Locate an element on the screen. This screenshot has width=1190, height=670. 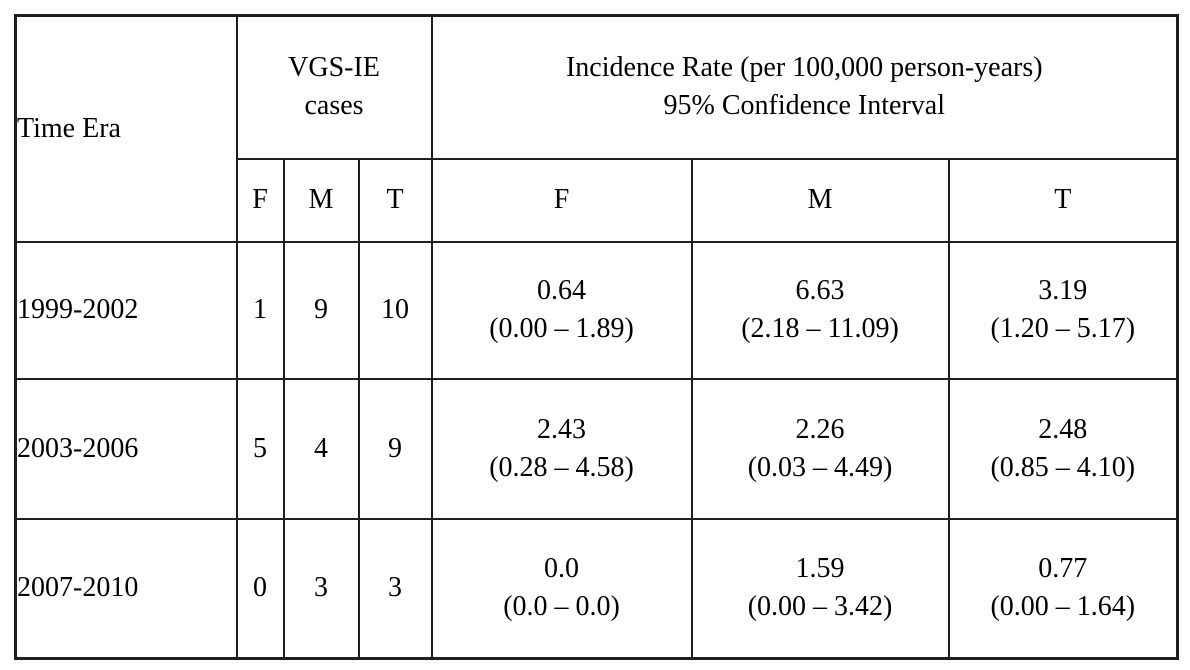
rate-value: 2.26 is located at coordinates (820, 429).